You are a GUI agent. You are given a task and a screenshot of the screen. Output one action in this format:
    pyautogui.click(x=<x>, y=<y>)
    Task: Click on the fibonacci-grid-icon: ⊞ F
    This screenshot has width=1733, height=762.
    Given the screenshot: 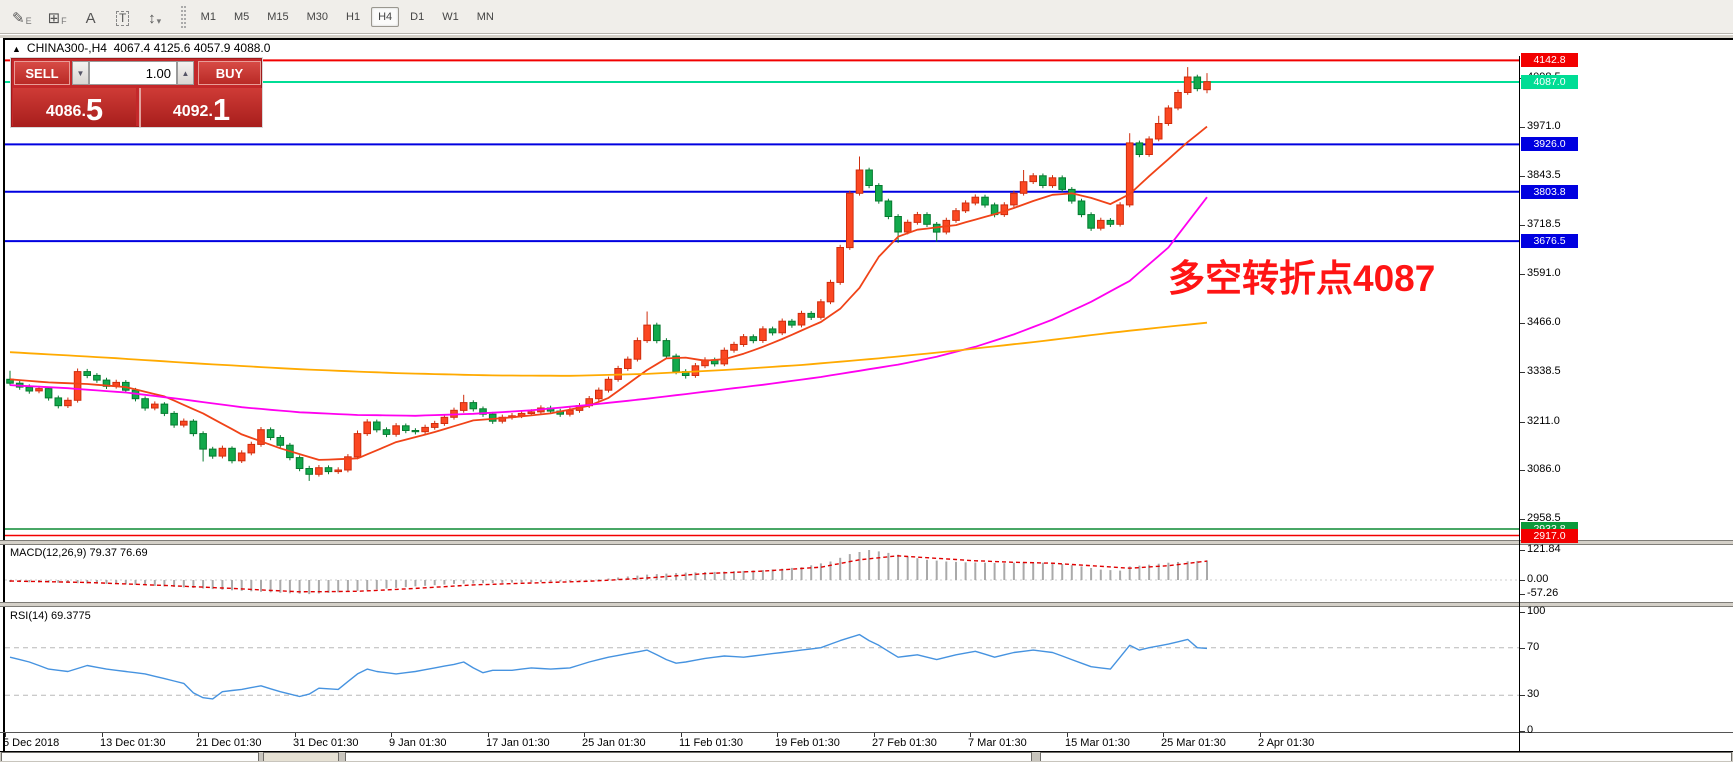 What is the action you would take?
    pyautogui.click(x=57, y=17)
    